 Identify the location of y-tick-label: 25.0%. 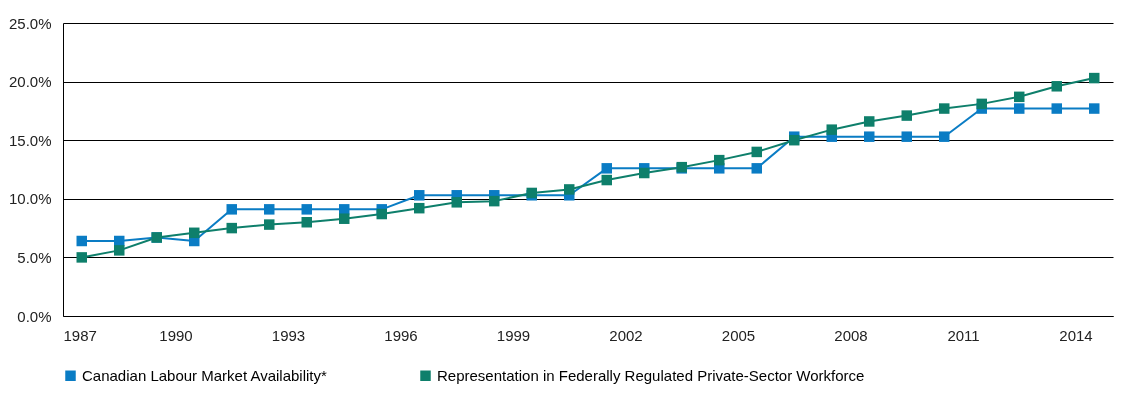
(30, 23).